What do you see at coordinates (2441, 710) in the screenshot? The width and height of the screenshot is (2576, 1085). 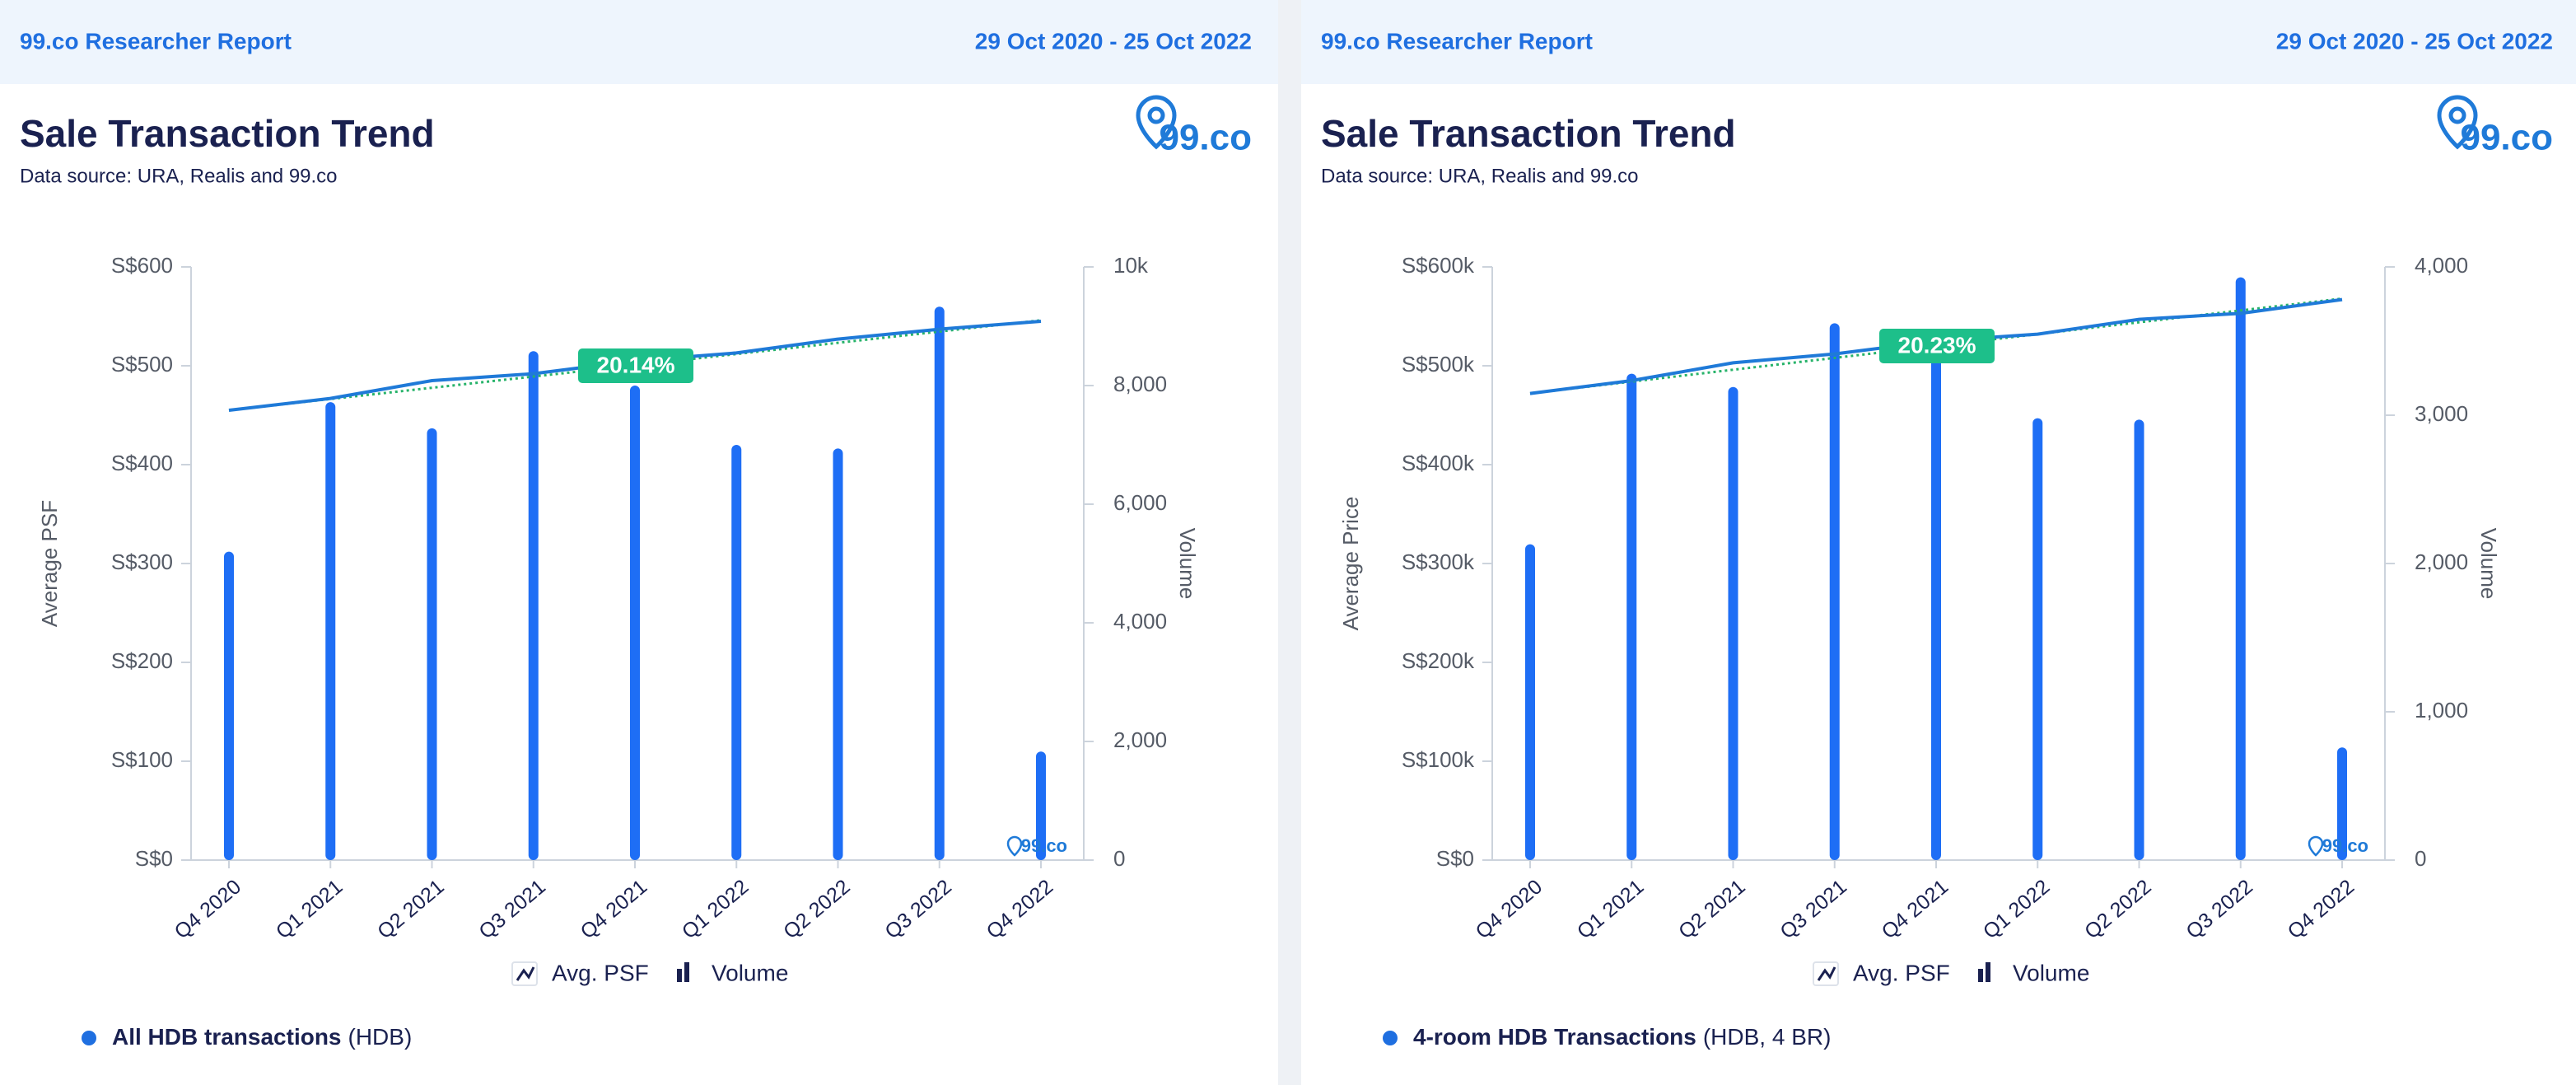 I see `y2-tick-label: 1,000` at bounding box center [2441, 710].